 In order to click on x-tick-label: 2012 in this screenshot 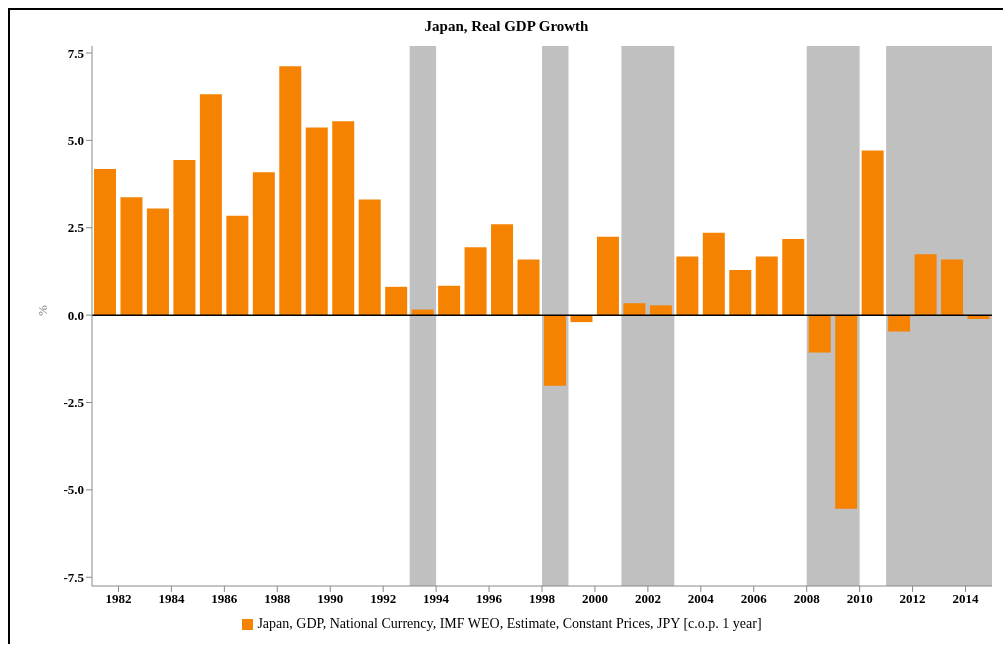, I will do `click(912, 599)`.